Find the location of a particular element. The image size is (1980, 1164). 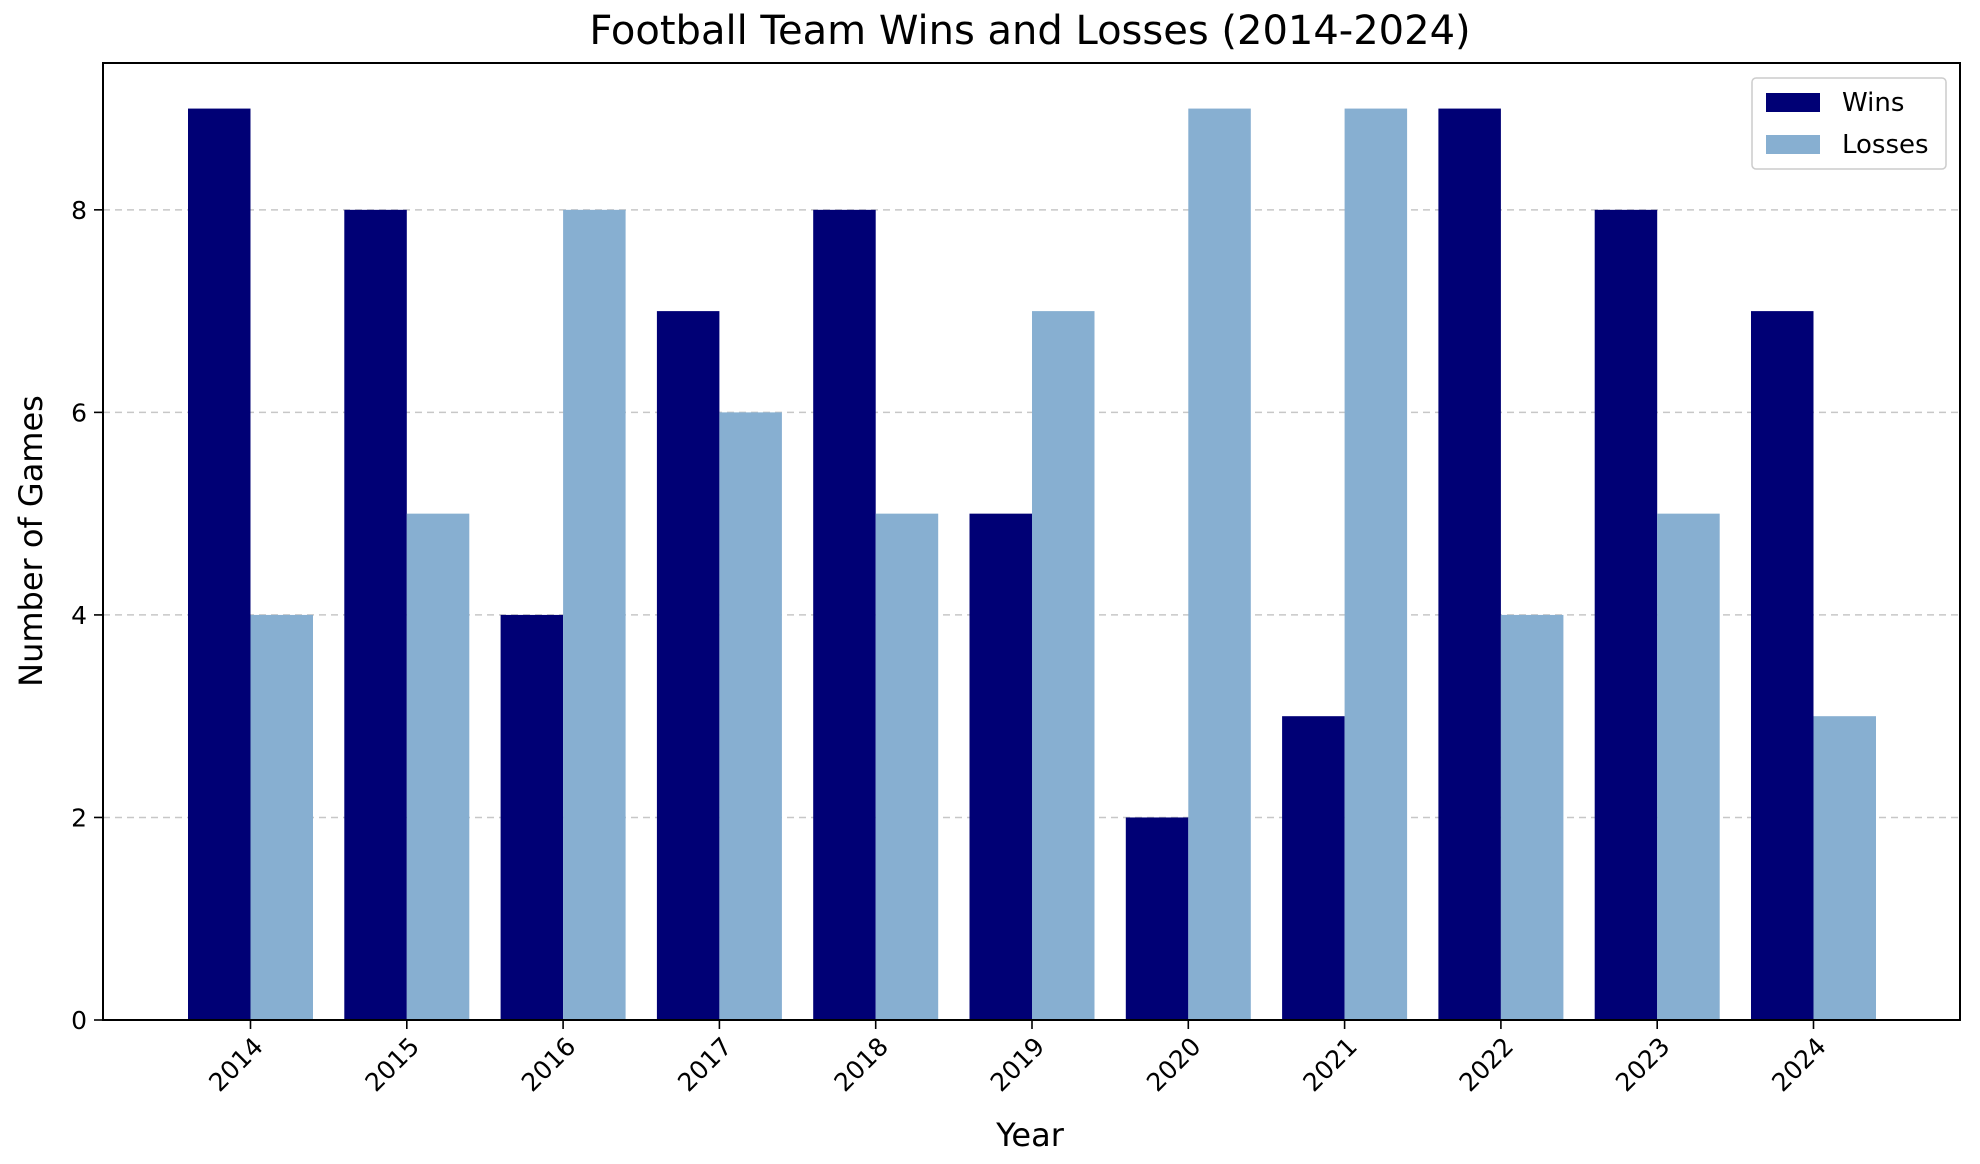

y-axis-ticks: 0 2 4 6 8 is located at coordinates (87, 615).